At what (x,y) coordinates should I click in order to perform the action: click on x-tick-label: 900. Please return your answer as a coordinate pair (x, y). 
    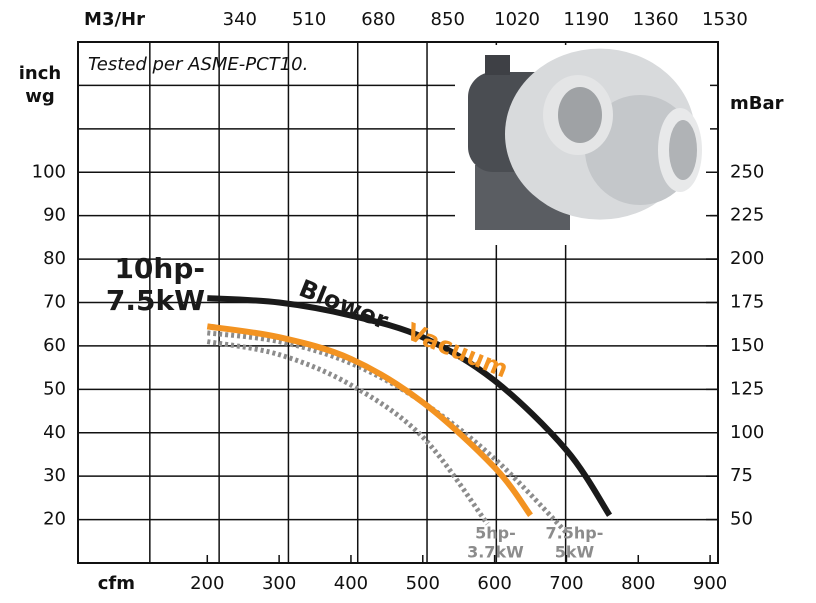
    Looking at the image, I should click on (710, 583).